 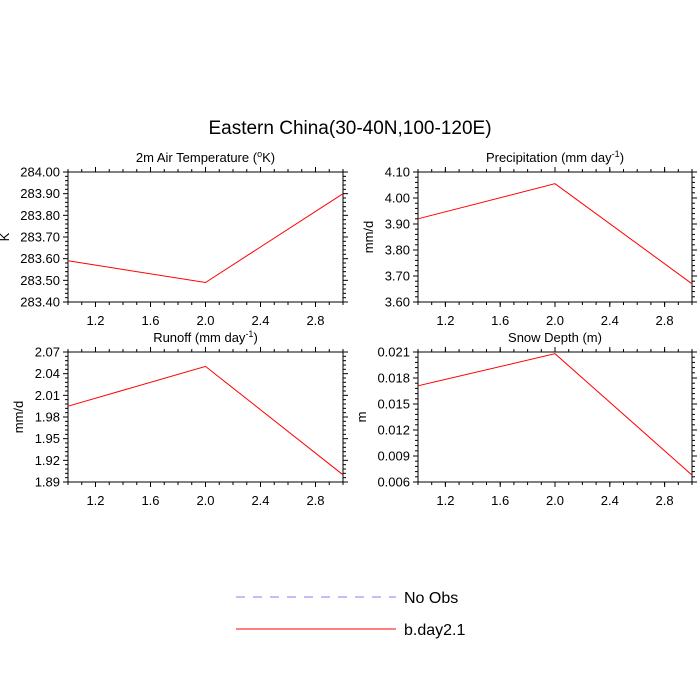 What do you see at coordinates (40, 258) in the screenshot?
I see `y-tick-label: 283.60` at bounding box center [40, 258].